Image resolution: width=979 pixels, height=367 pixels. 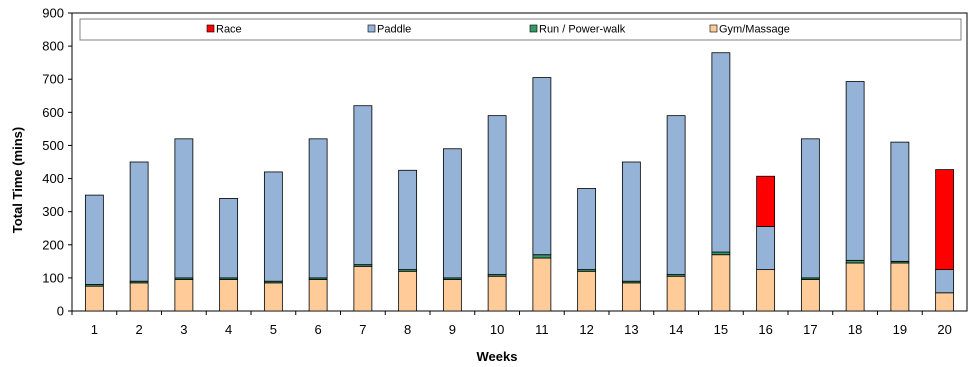 I want to click on x-tick-label: 19, so click(x=900, y=329).